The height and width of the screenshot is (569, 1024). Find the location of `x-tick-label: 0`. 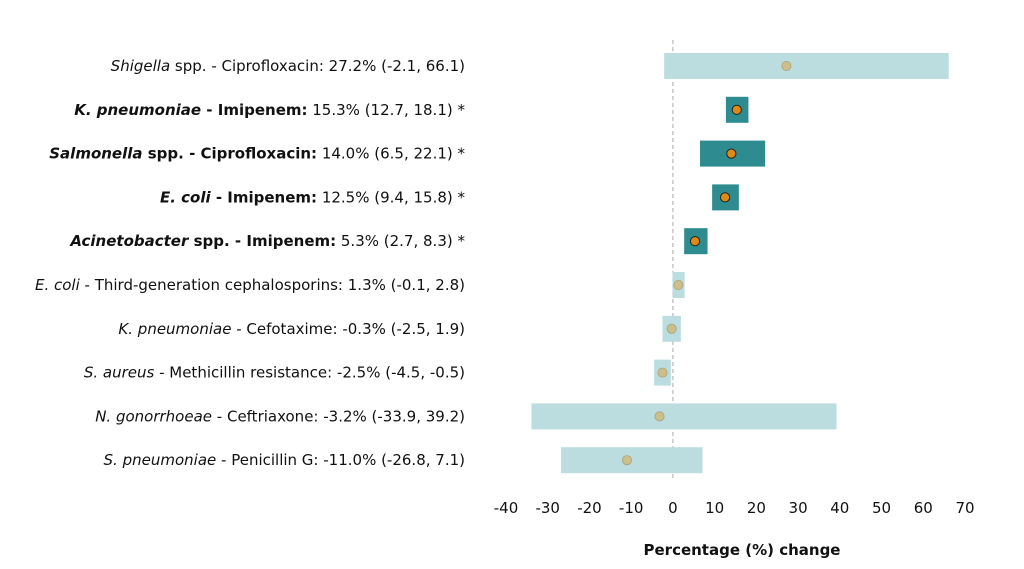

x-tick-label: 0 is located at coordinates (673, 508).